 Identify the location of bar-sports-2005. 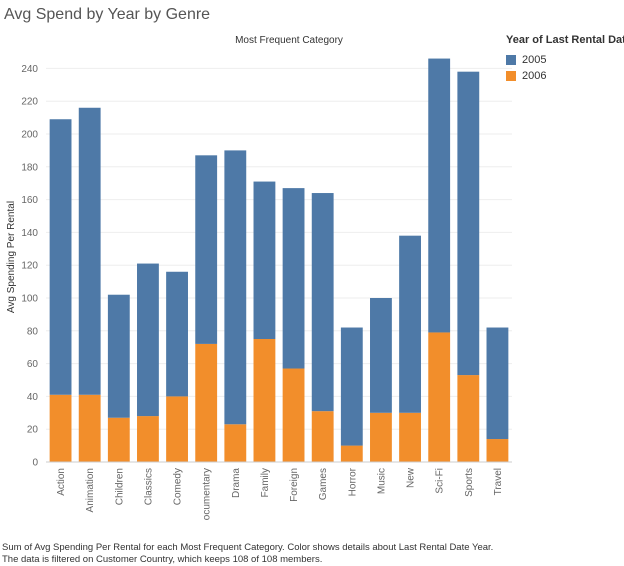
(468, 223).